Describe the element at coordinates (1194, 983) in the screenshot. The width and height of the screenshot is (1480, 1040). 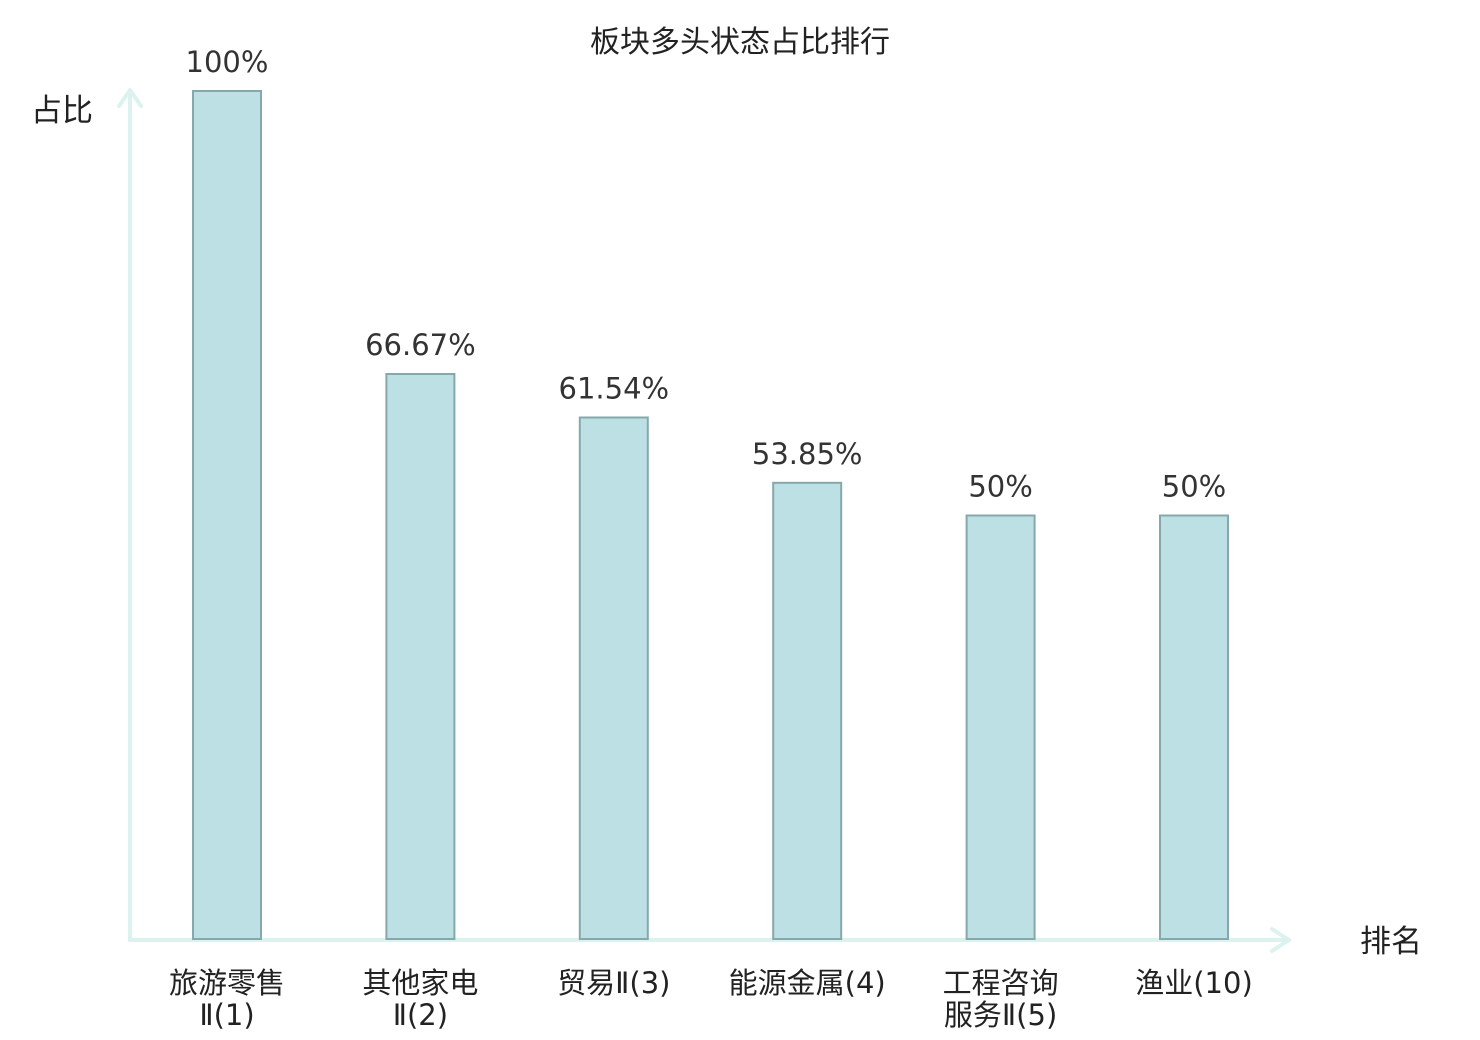
I see `x-tick-label-6: 渔业(10)` at that location.